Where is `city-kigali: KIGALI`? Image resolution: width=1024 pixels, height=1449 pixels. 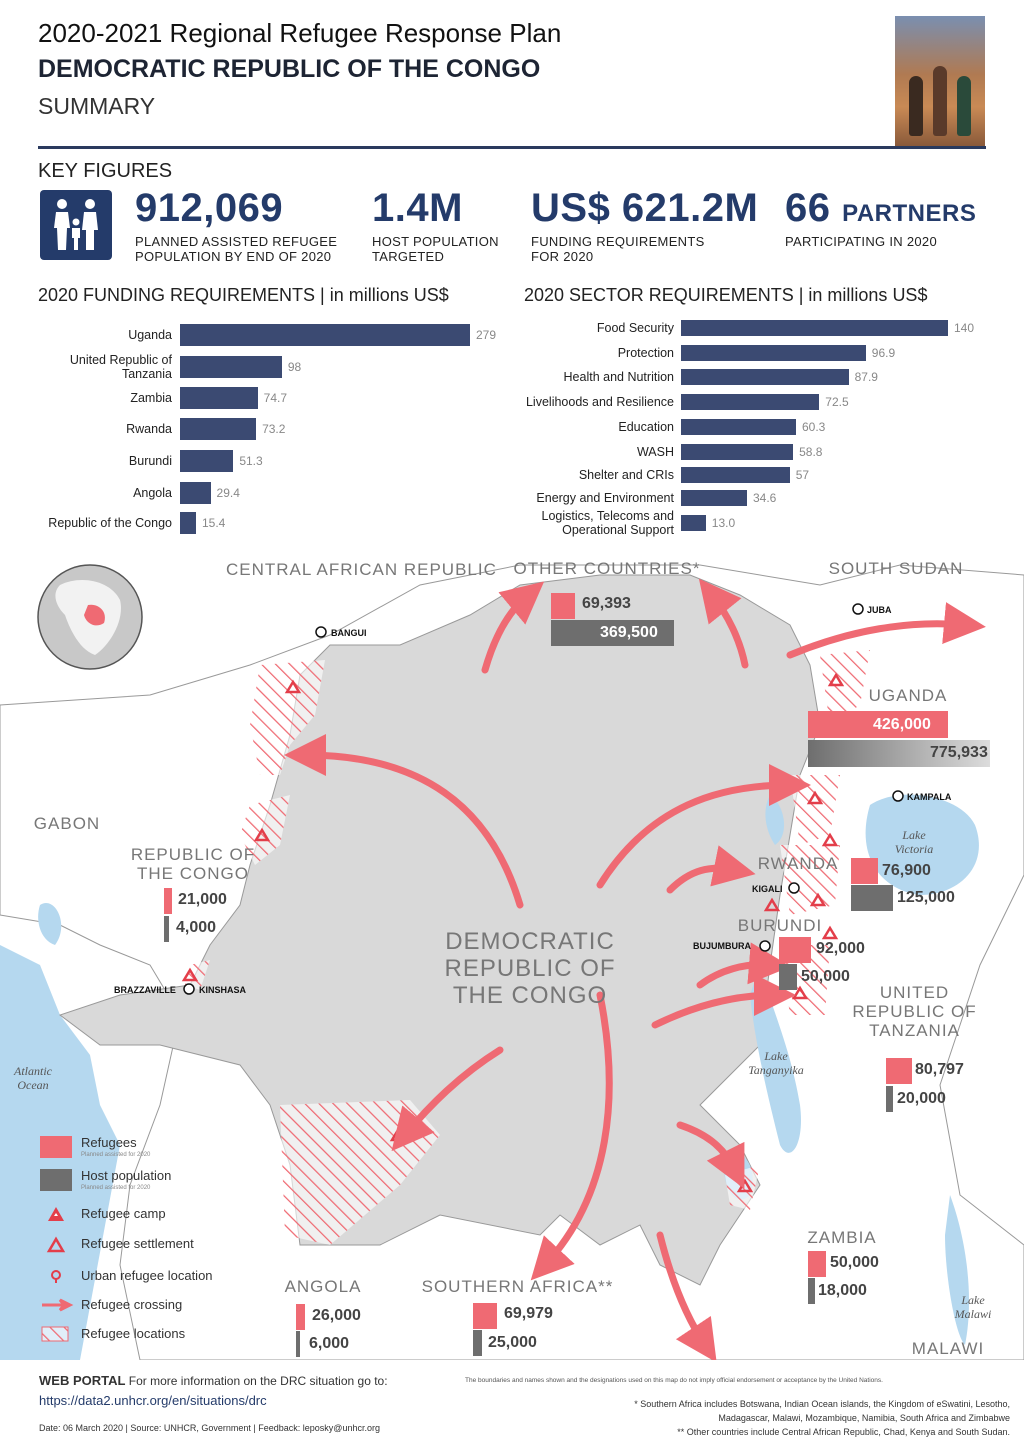 city-kigali: KIGALI is located at coordinates (767, 889).